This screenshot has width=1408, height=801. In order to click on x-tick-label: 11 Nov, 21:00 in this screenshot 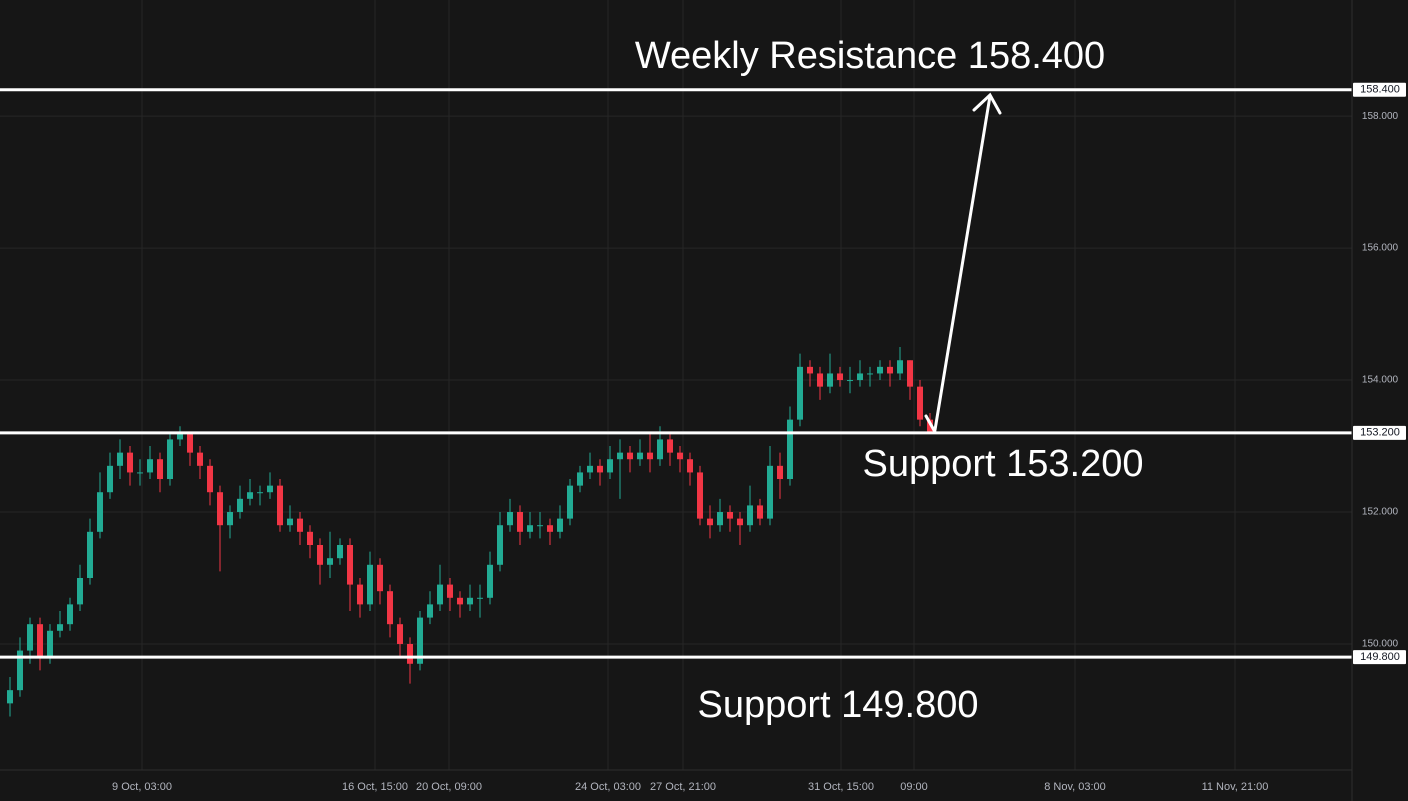, I will do `click(1235, 787)`.